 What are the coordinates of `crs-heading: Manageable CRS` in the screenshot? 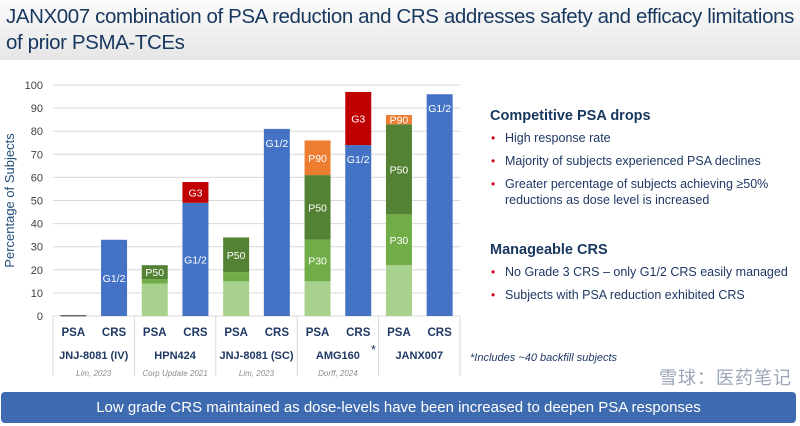 It's located at (549, 250).